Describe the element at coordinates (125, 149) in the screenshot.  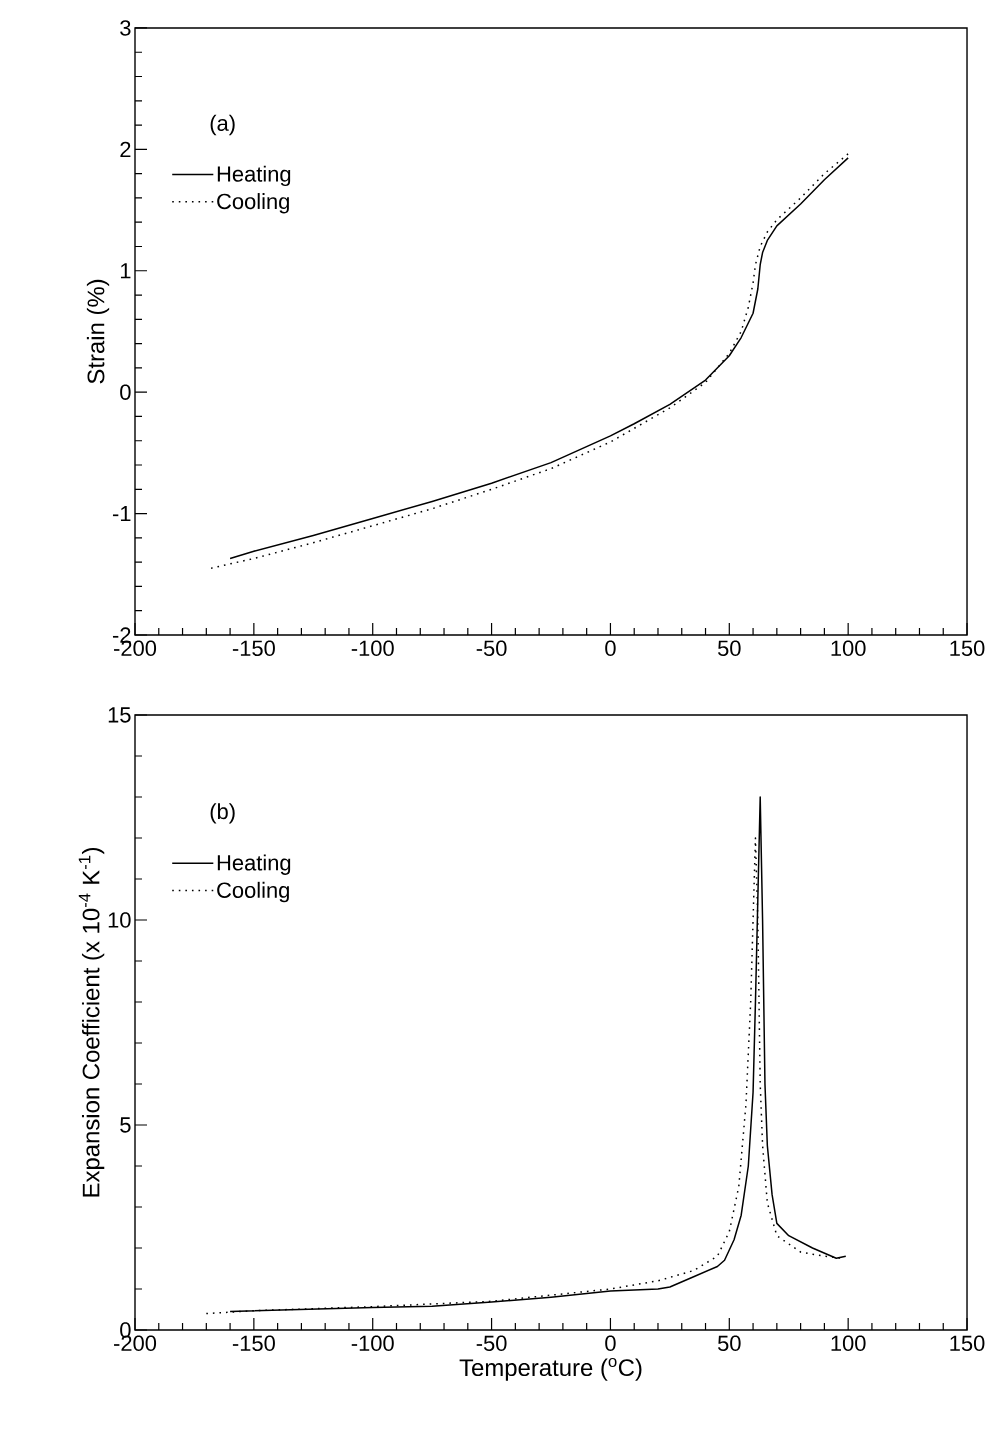
I see `y-tick-label: 2` at that location.